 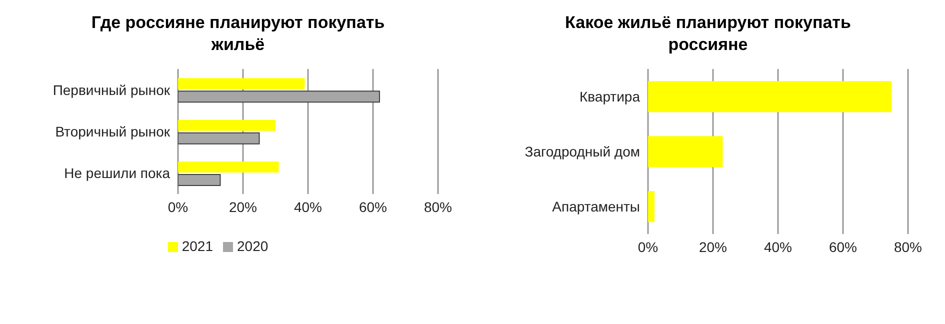 What do you see at coordinates (596, 206) in the screenshot?
I see `y-tick-label: Апартаменты` at bounding box center [596, 206].